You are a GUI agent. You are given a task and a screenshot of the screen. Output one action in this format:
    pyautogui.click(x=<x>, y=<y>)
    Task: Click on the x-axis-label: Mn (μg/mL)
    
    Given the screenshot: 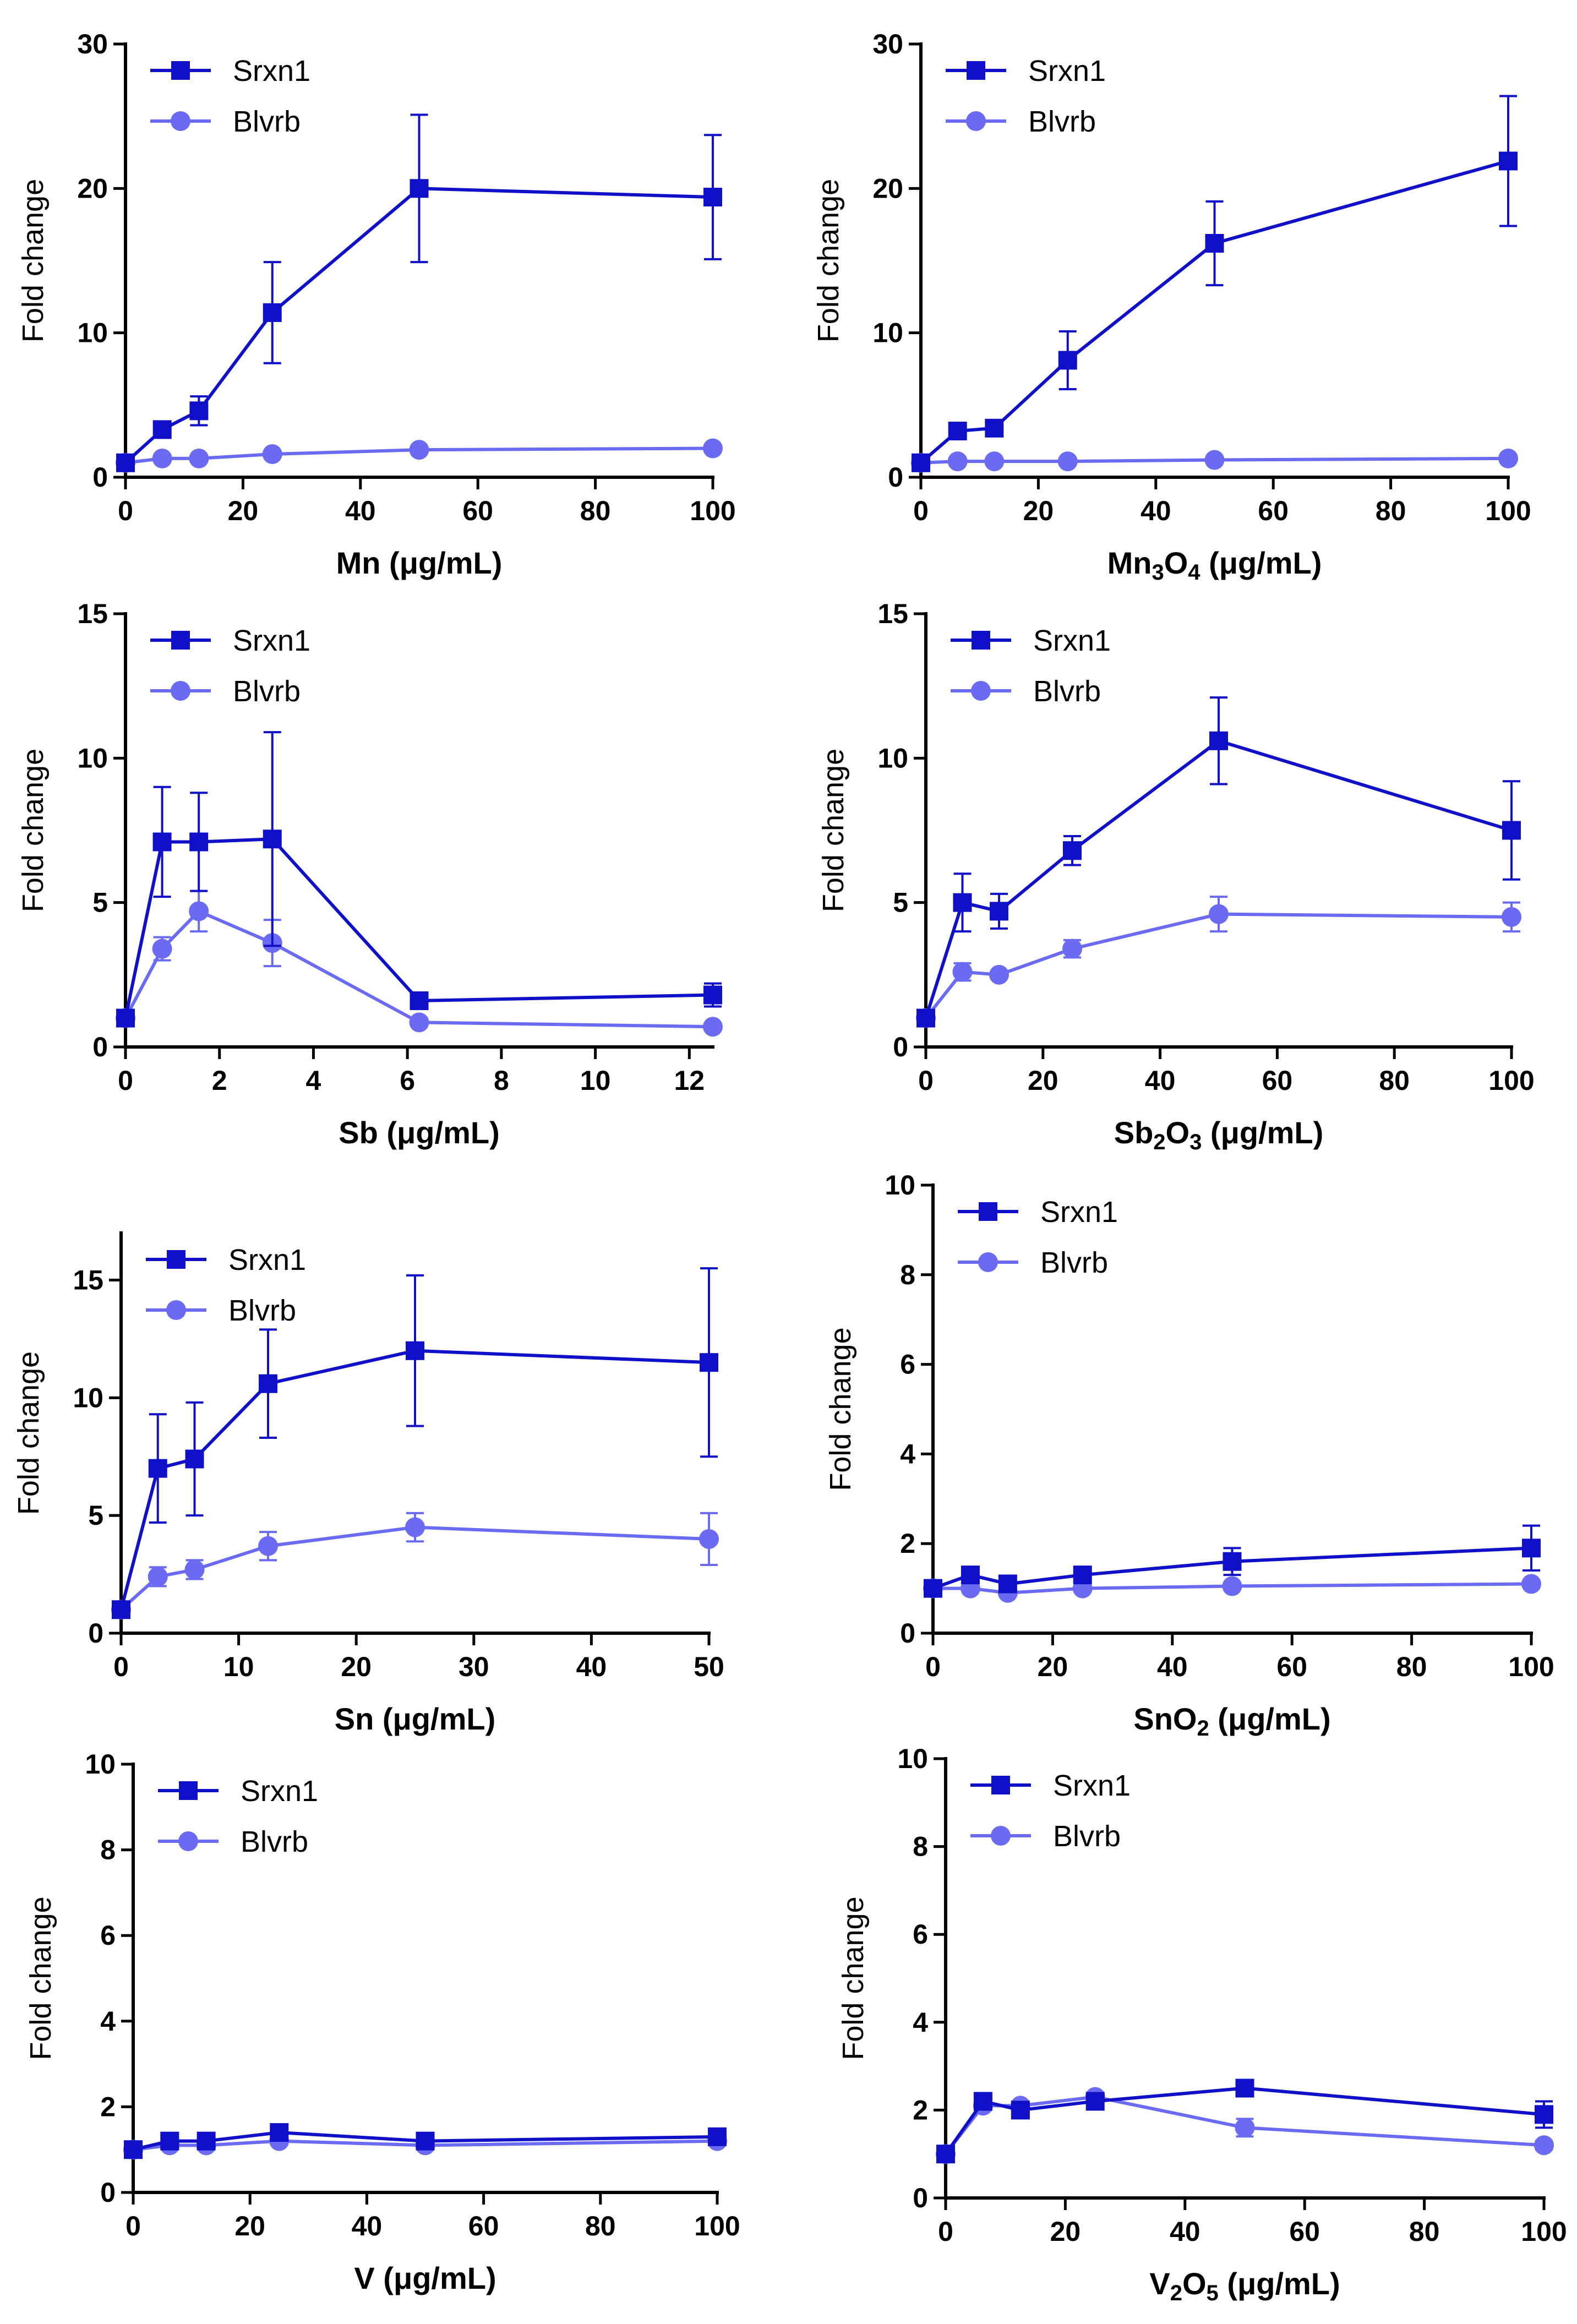 What is the action you would take?
    pyautogui.click(x=419, y=562)
    